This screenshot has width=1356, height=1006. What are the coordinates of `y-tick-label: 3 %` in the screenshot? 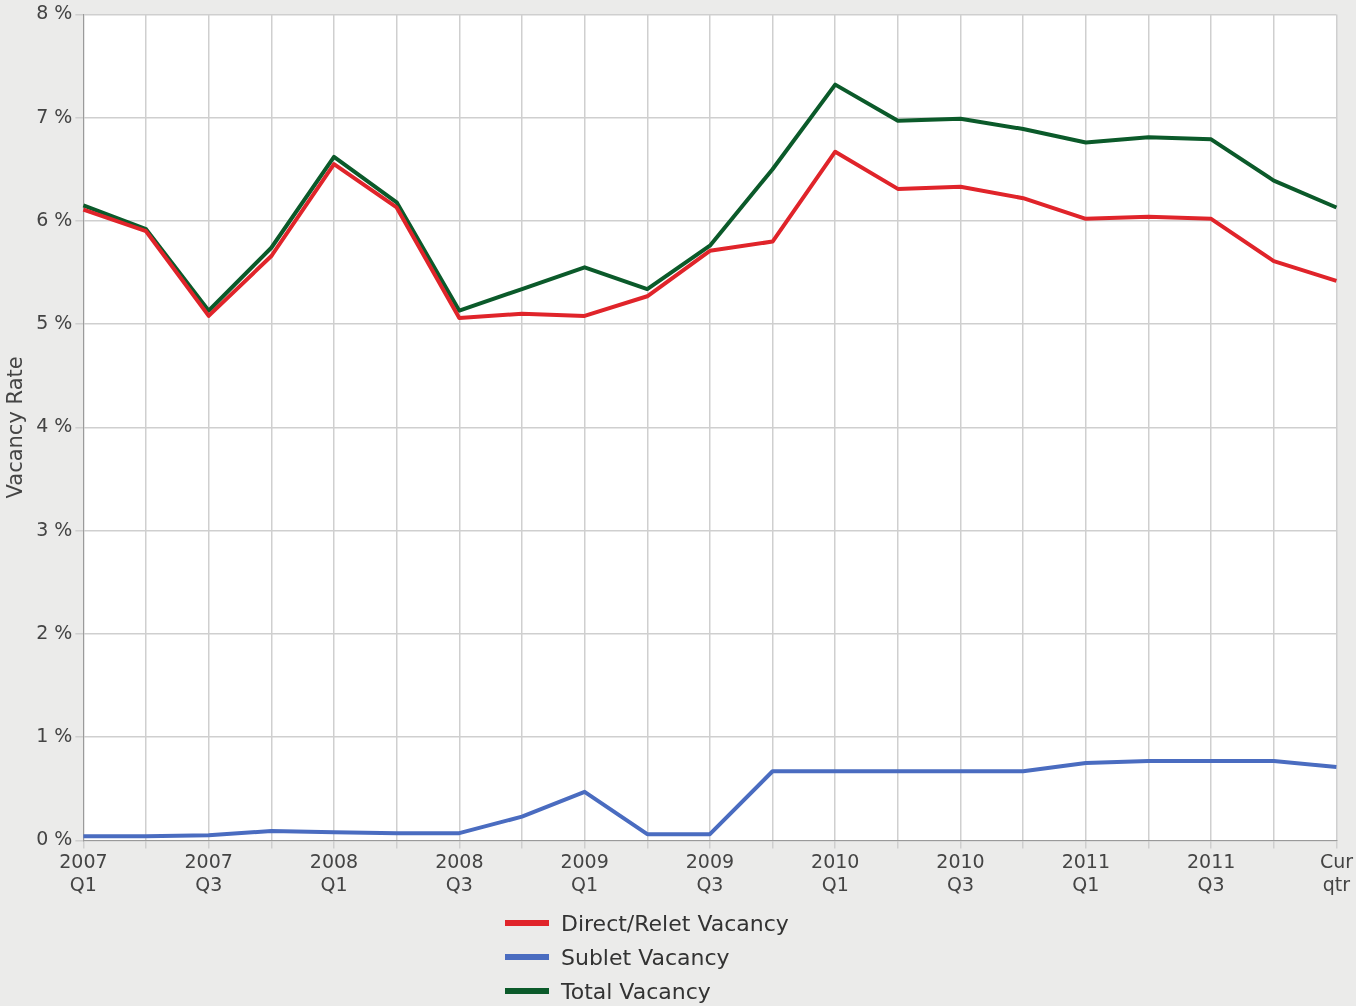 It's located at (54, 528).